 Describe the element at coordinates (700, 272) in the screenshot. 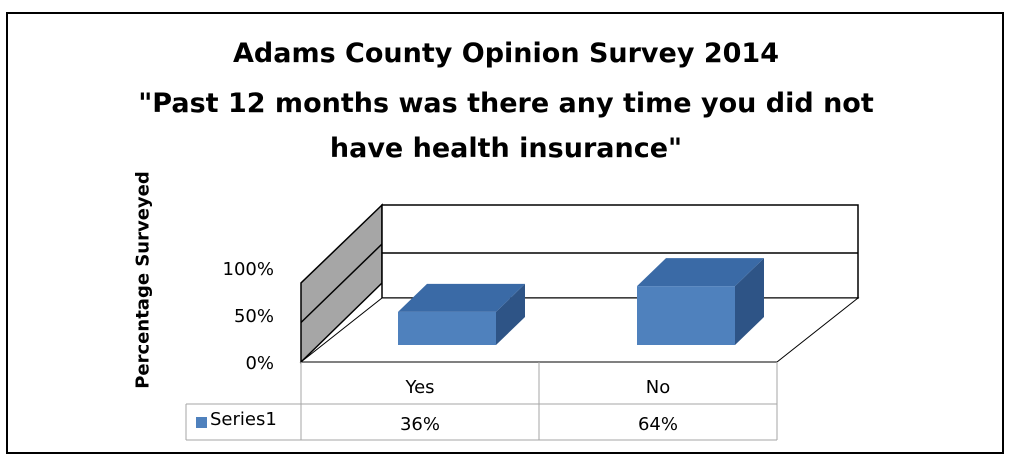

I see `bar-top-no` at that location.